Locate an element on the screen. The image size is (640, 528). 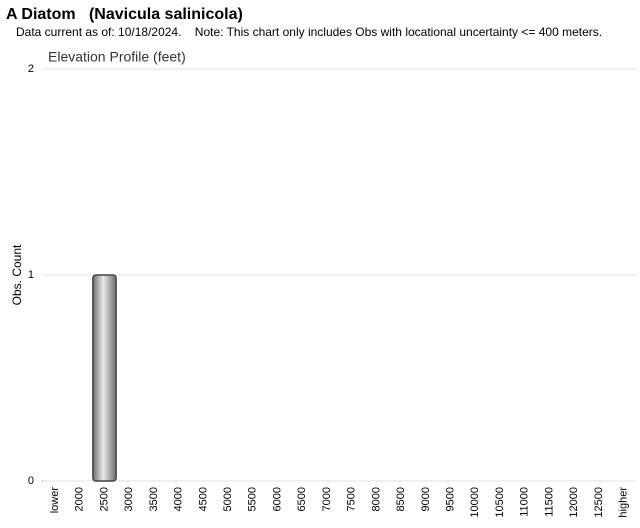
x-tick-label: 11500 is located at coordinates (549, 502).